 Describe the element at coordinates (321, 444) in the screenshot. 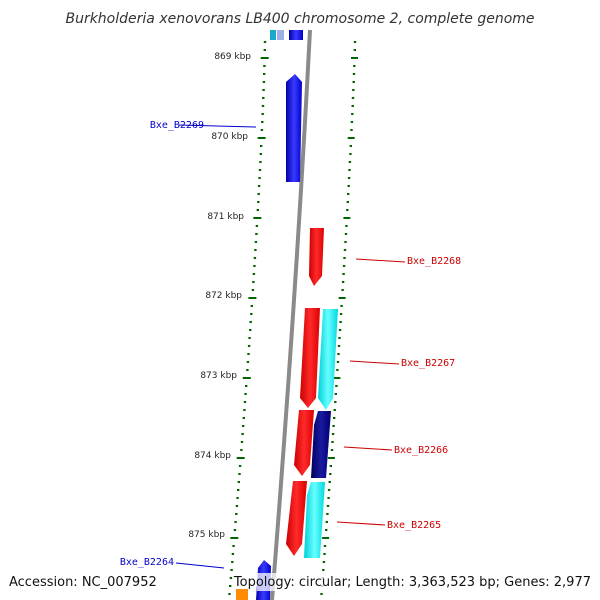

I see `feature-navy-b2266` at that location.